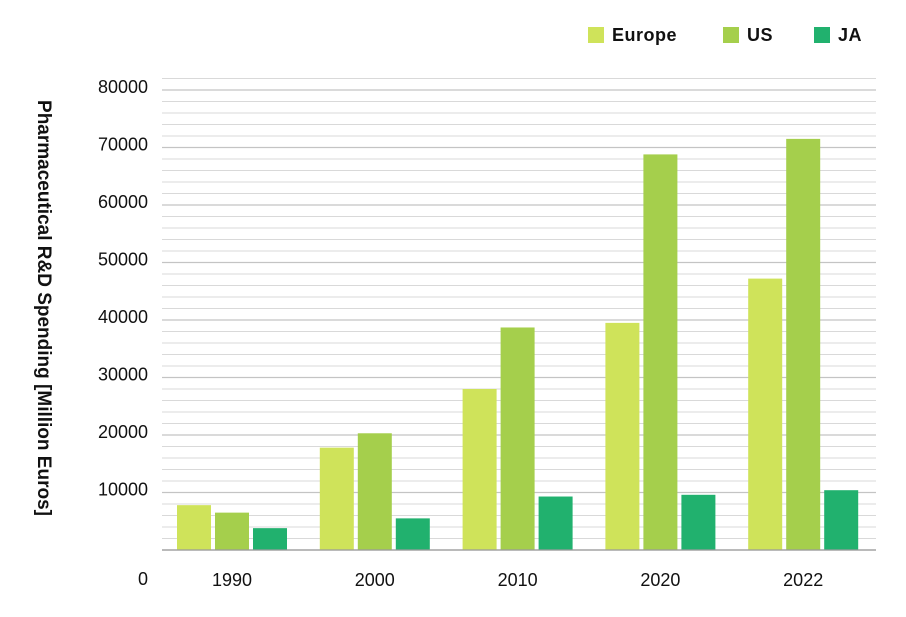  I want to click on bar-us-2022, so click(803, 344).